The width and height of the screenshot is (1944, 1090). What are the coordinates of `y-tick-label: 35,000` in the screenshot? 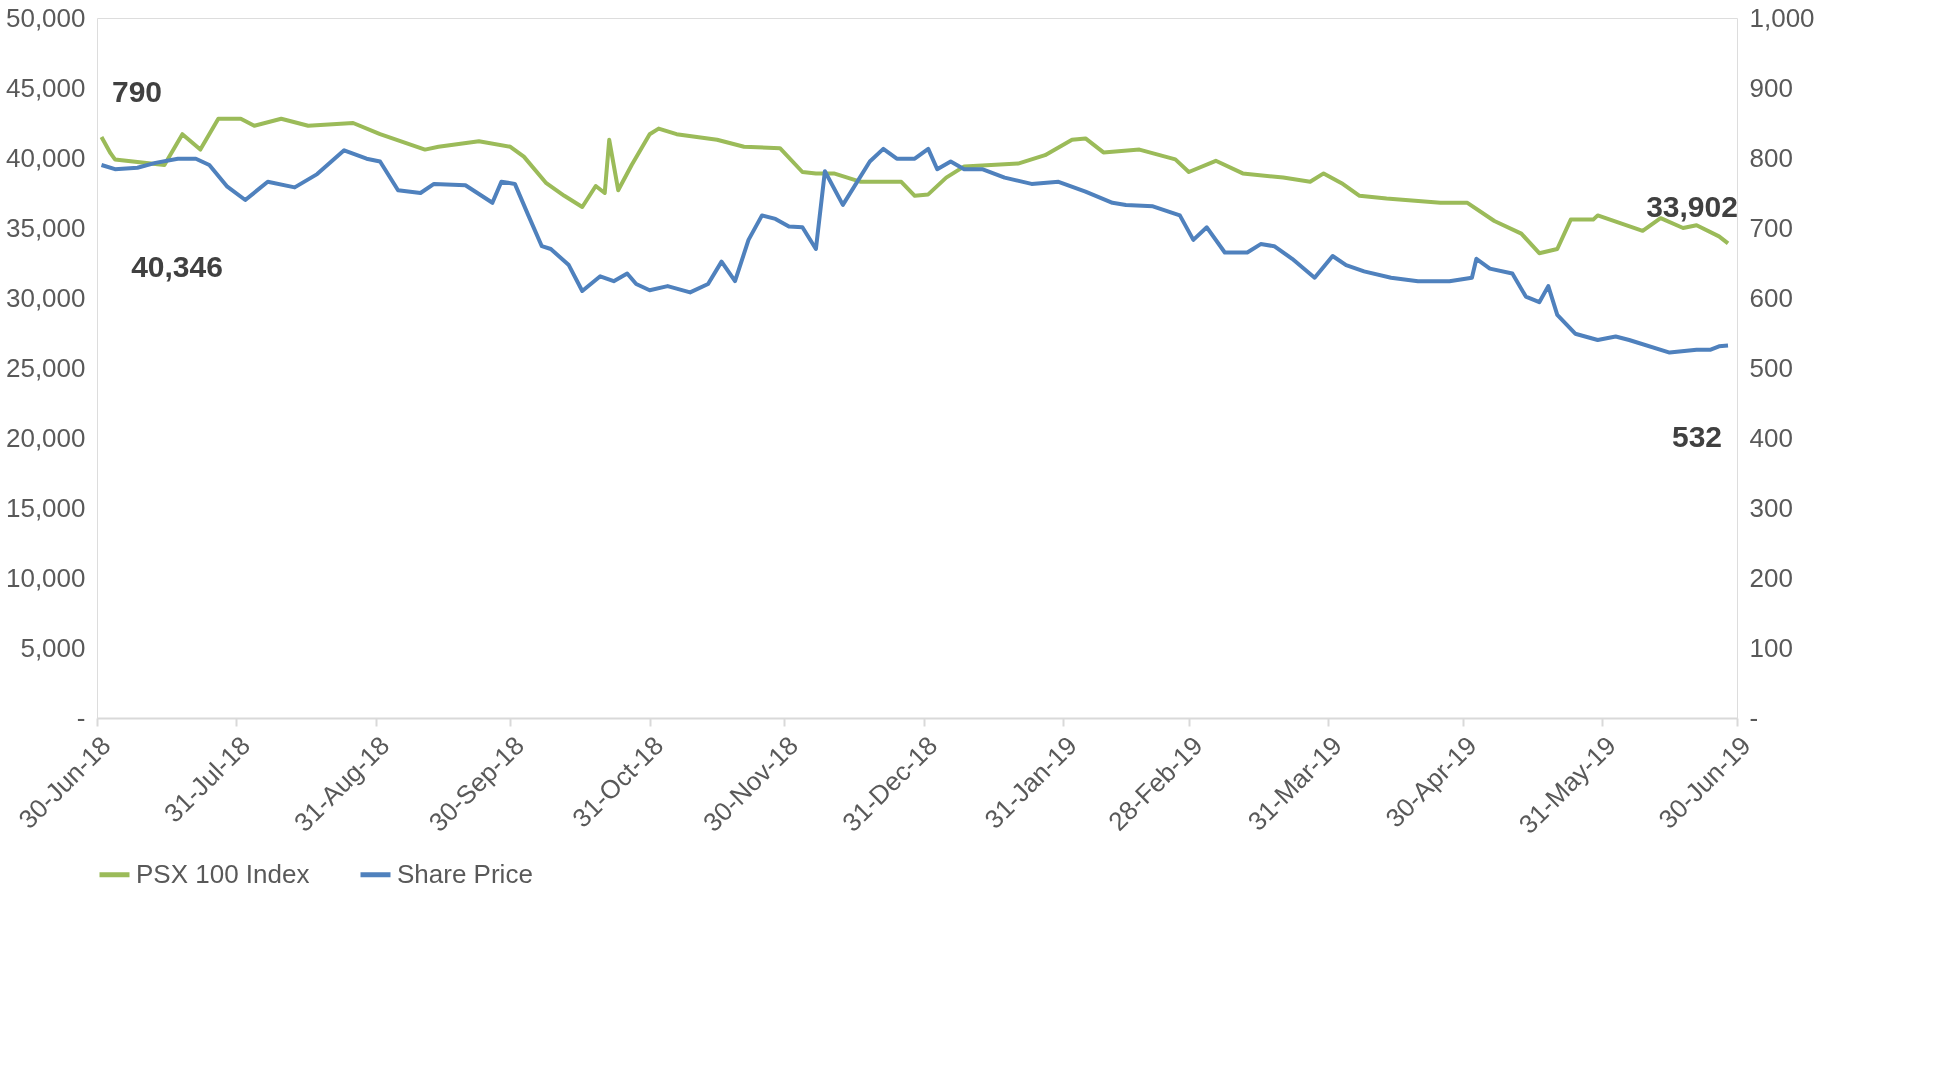 It's located at (45, 227).